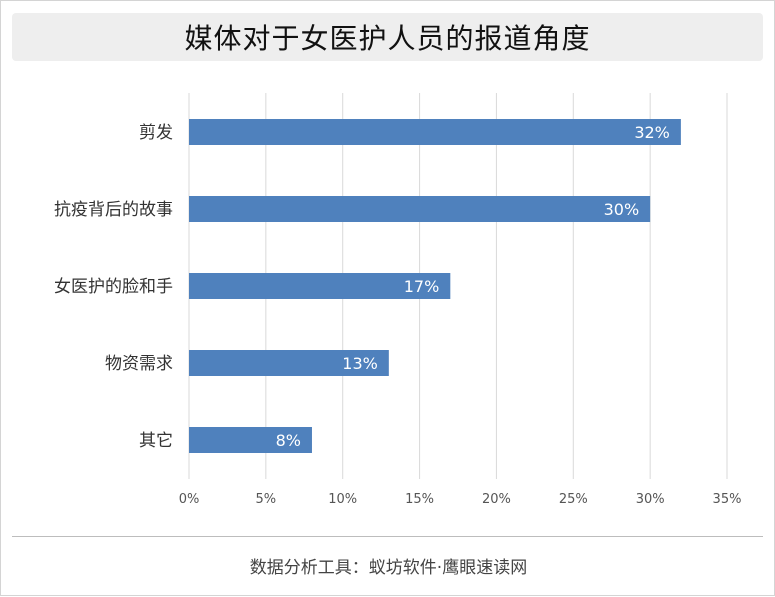 The width and height of the screenshot is (775, 597). Describe the element at coordinates (652, 132) in the screenshot. I see `data-label: 32%` at that location.